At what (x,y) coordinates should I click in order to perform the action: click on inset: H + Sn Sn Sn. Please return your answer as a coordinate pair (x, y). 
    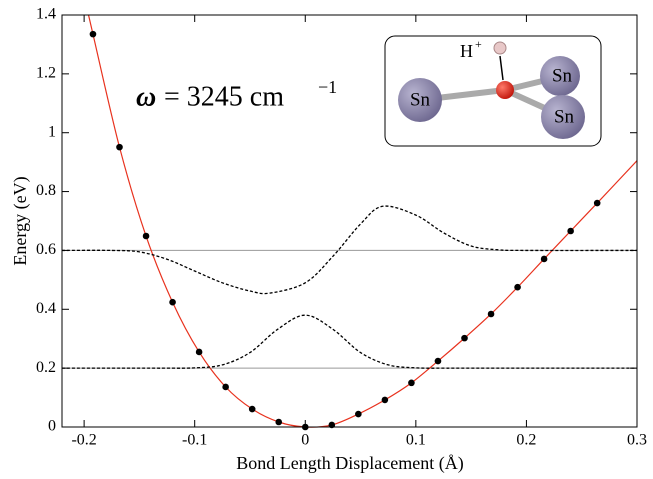
    Looking at the image, I should click on (493, 91).